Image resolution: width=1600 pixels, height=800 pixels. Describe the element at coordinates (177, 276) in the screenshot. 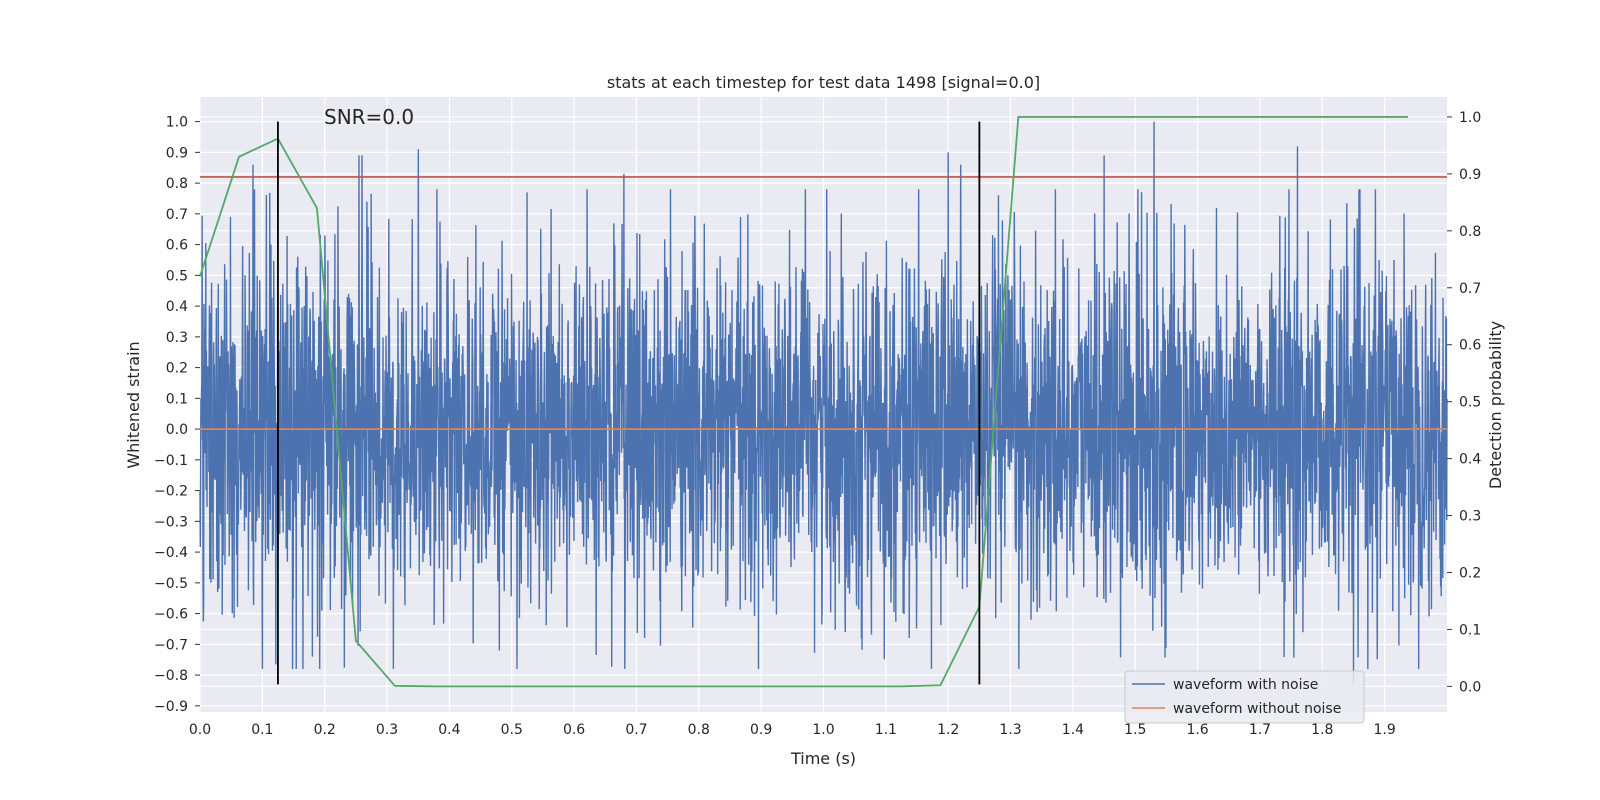

I see `y-tick-label: 0.5` at that location.